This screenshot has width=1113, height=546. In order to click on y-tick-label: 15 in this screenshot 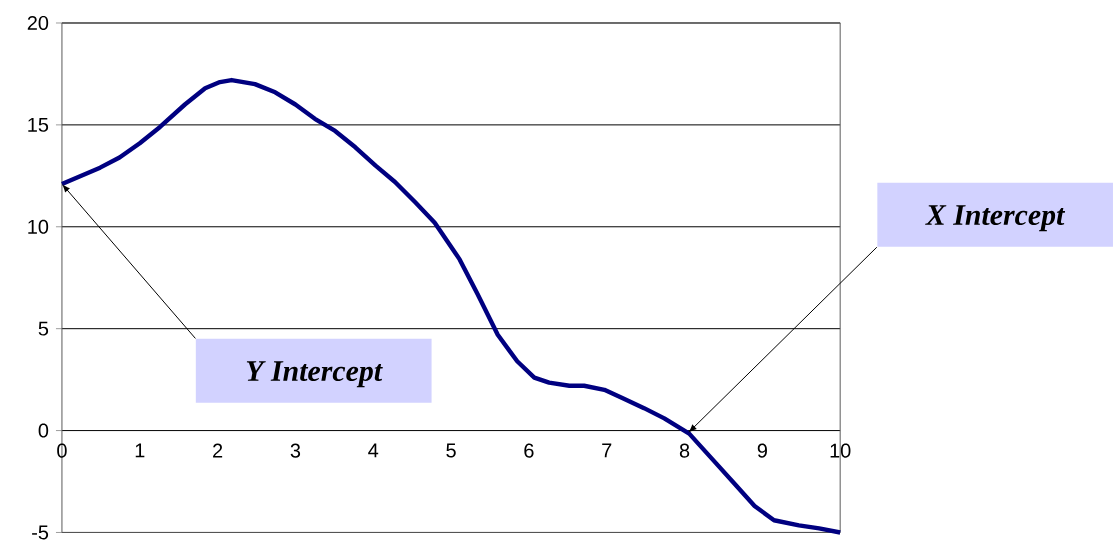, I will do `click(38, 124)`.